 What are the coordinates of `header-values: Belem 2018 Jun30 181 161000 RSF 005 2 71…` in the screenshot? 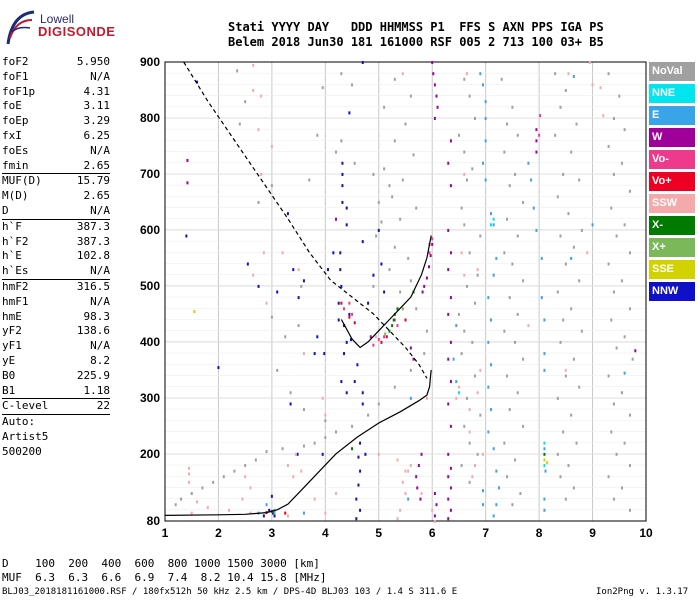 It's located at (416, 42).